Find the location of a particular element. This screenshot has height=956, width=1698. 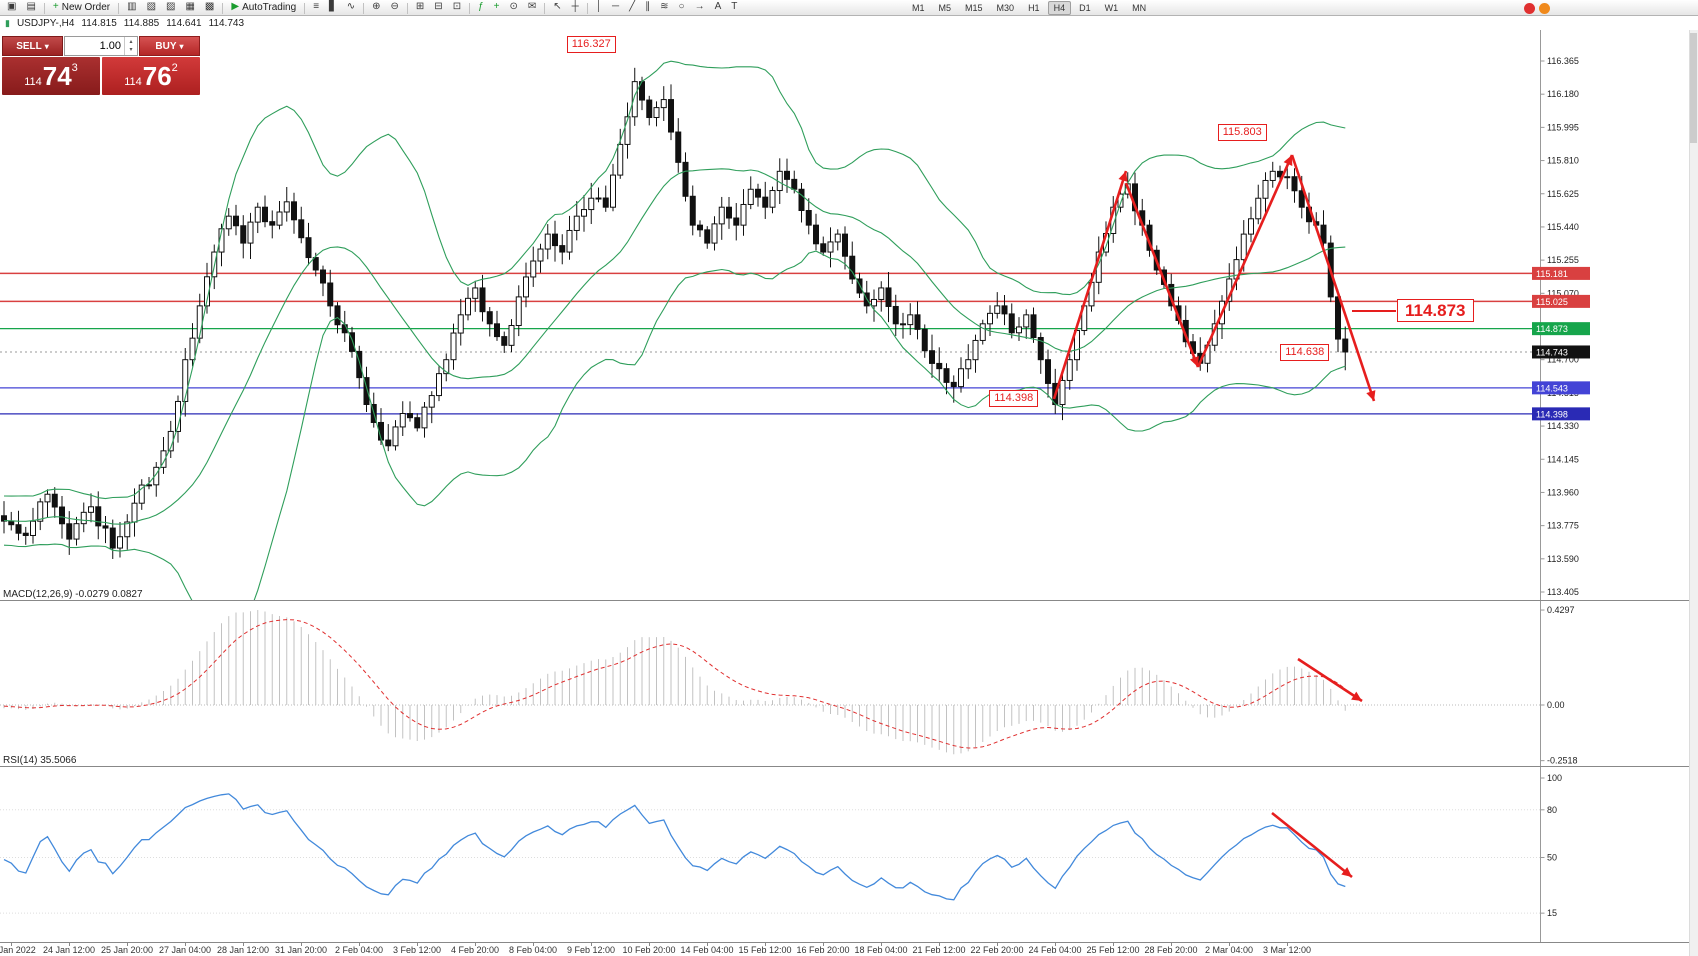

sell-price-tile: 114 74 3 is located at coordinates (51, 76).